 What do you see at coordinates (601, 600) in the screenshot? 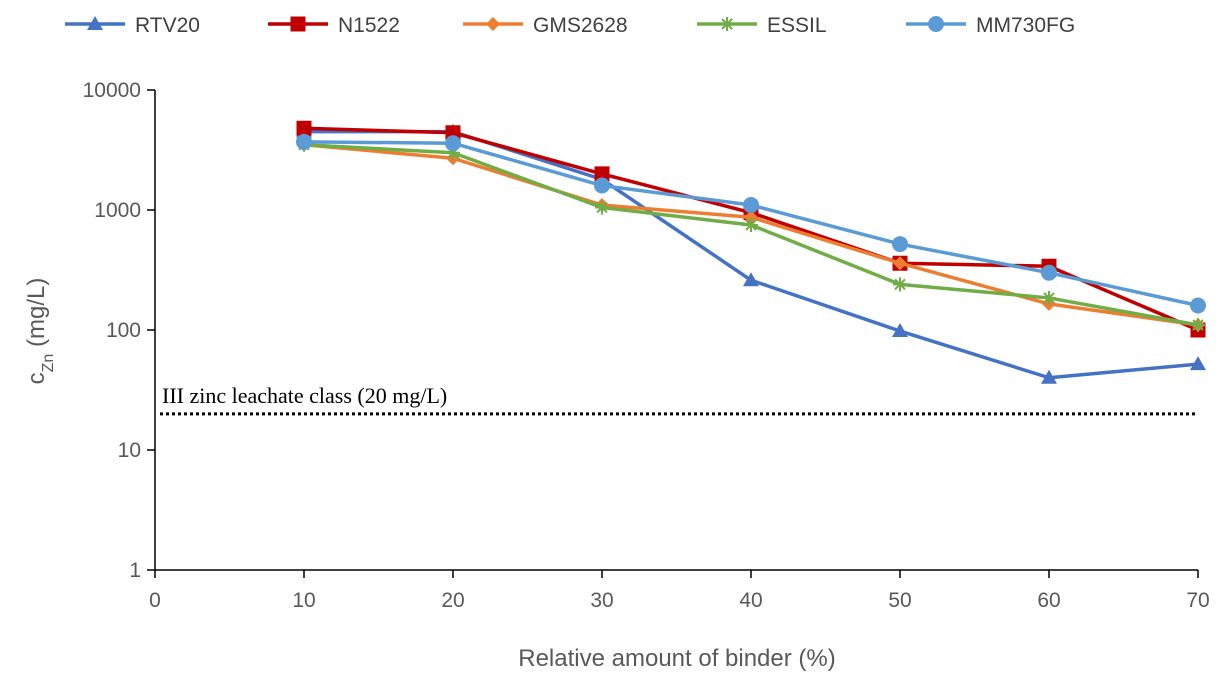
I see `x-tick-label: 30` at bounding box center [601, 600].